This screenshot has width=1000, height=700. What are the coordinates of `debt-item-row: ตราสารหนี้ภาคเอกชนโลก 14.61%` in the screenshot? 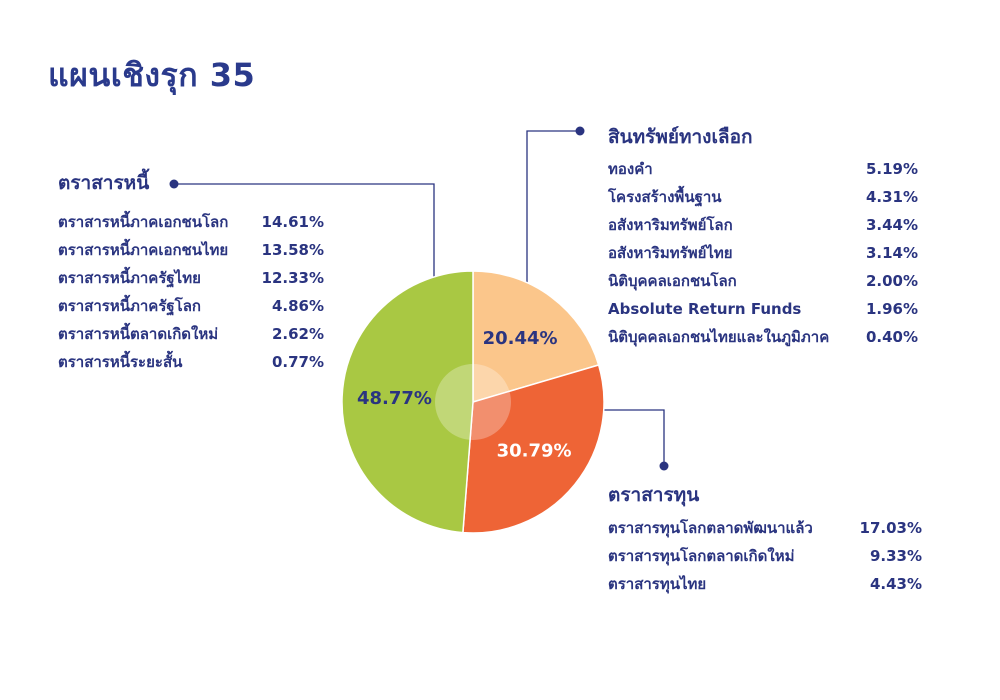 It's located at (191, 222).